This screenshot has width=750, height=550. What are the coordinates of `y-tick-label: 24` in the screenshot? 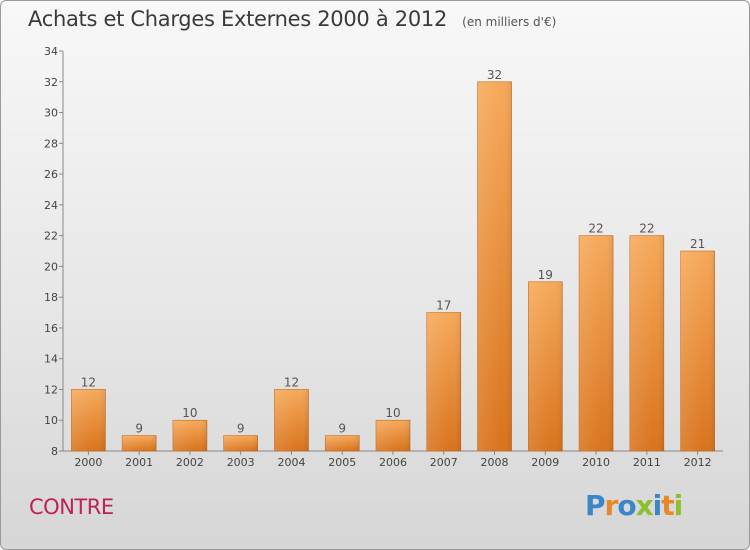 It's located at (51, 205).